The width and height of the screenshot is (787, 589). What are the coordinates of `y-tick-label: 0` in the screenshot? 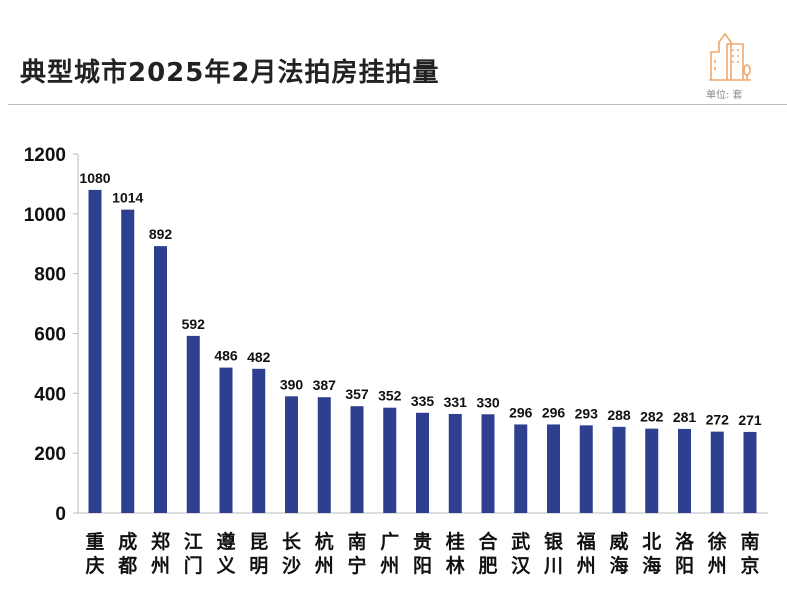 It's located at (60, 514).